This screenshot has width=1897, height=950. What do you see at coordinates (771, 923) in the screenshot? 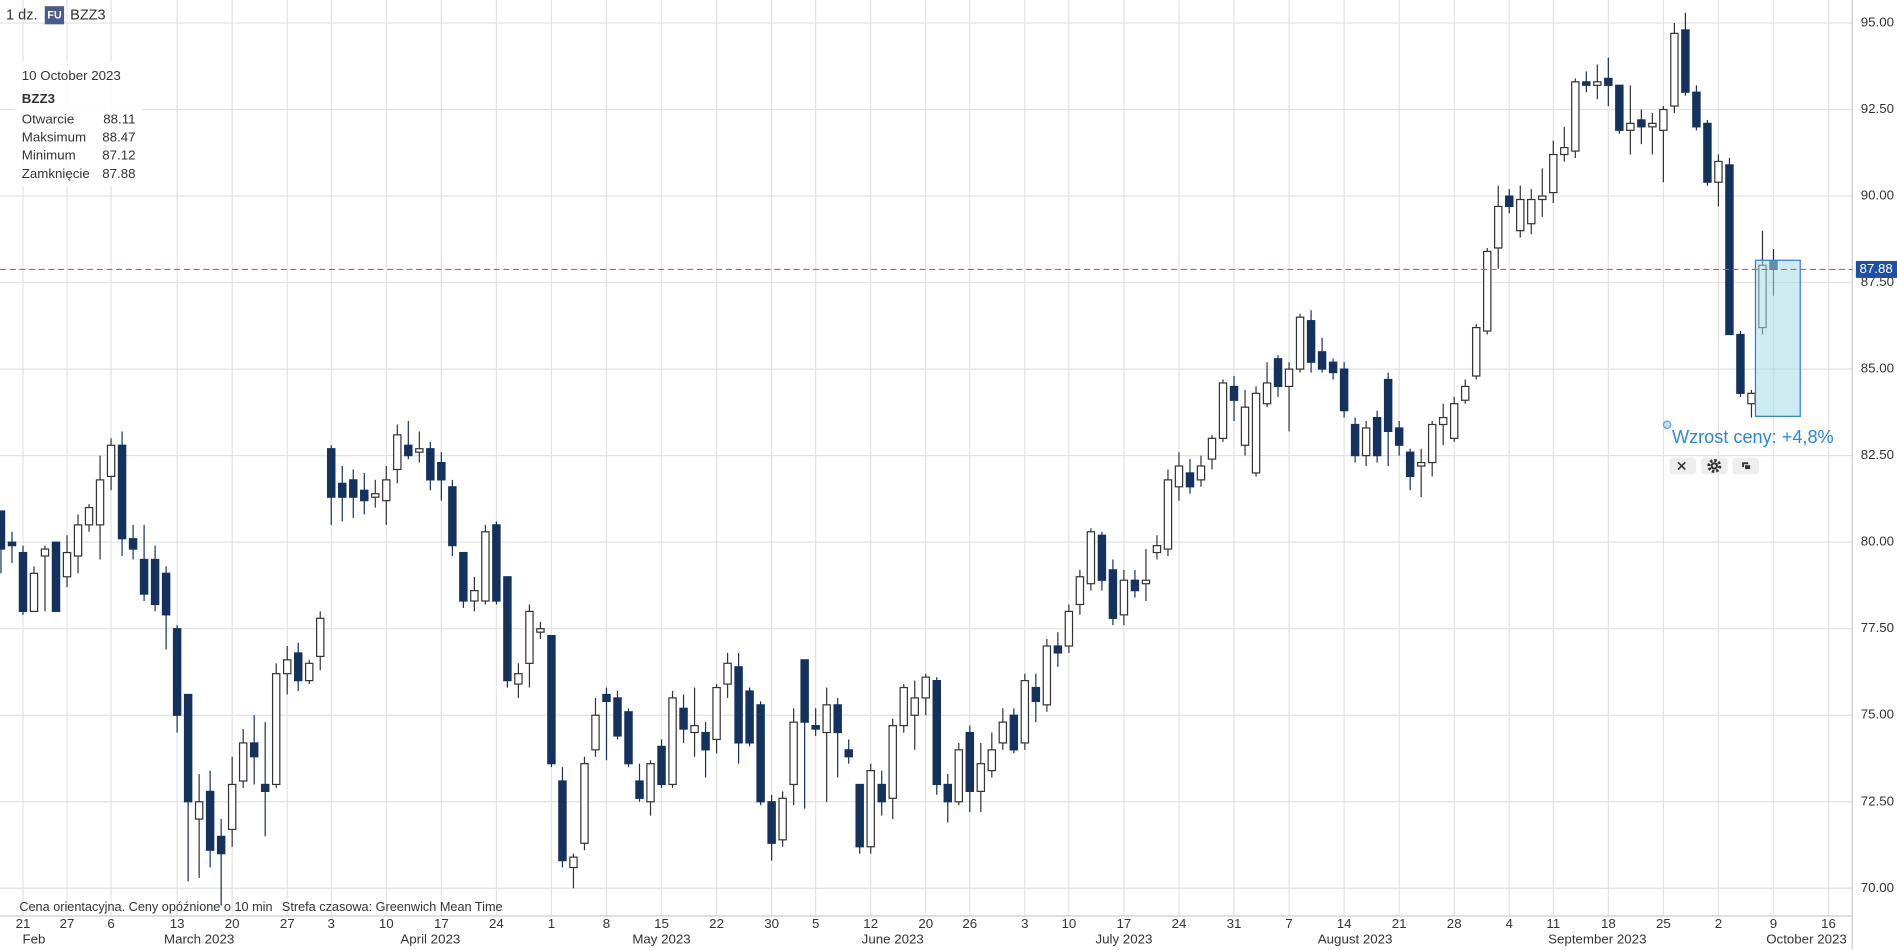
I see `x-tick-label: 30` at bounding box center [771, 923].